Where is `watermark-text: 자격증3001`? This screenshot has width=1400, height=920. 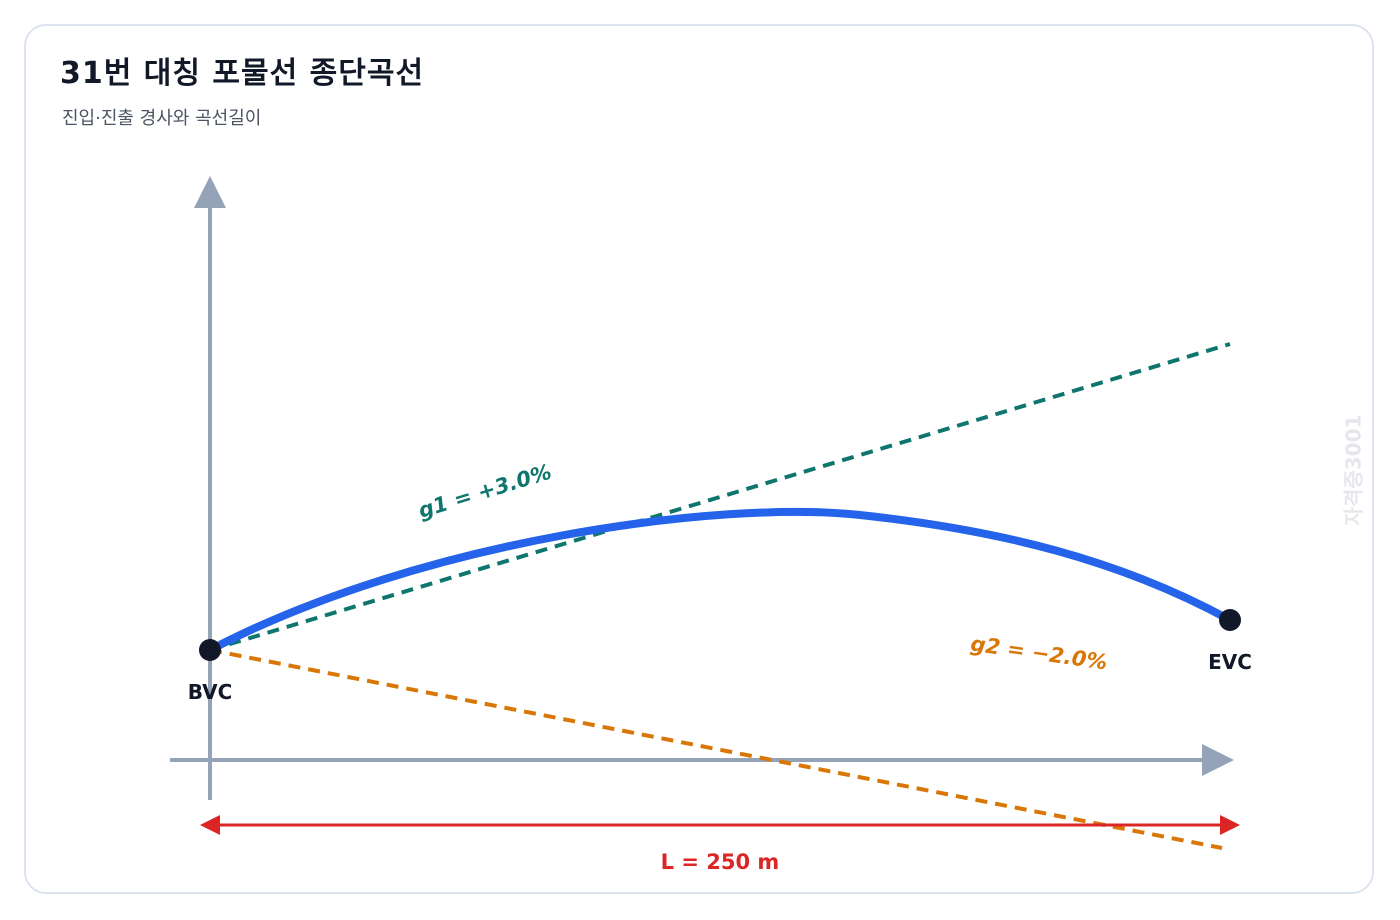
watermark-text: 자격증3001 is located at coordinates (1353, 470).